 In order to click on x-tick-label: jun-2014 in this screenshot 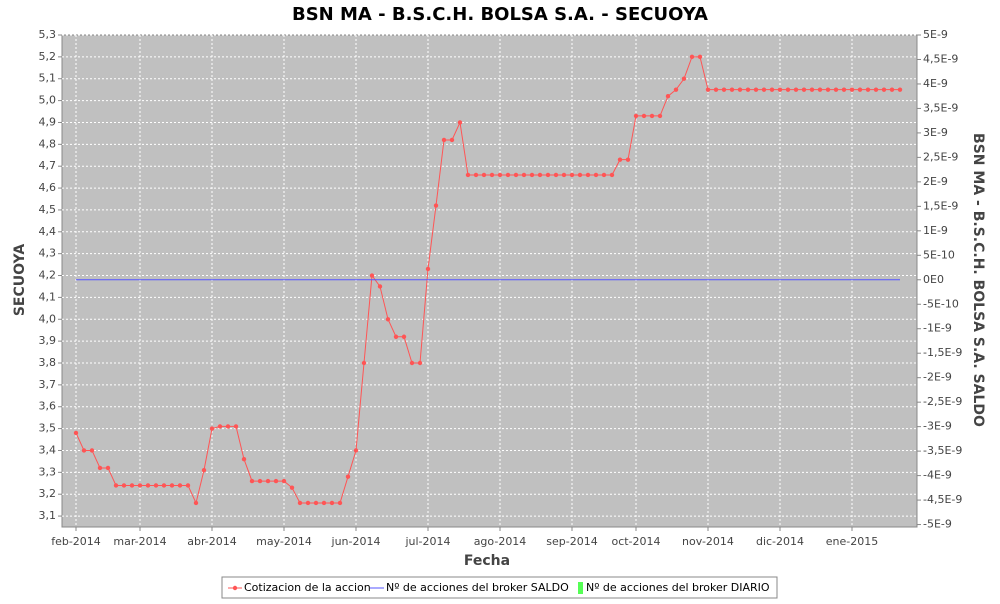, I will do `click(356, 541)`.